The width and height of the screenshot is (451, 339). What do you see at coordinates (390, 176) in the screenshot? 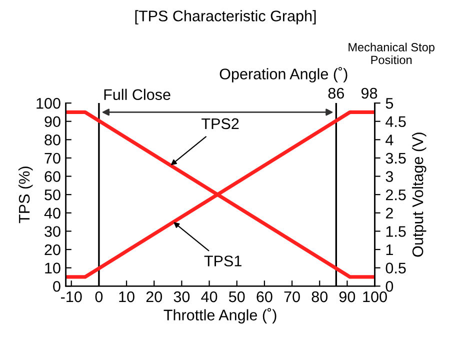
I see `y2-tick-label: 3` at bounding box center [390, 176].